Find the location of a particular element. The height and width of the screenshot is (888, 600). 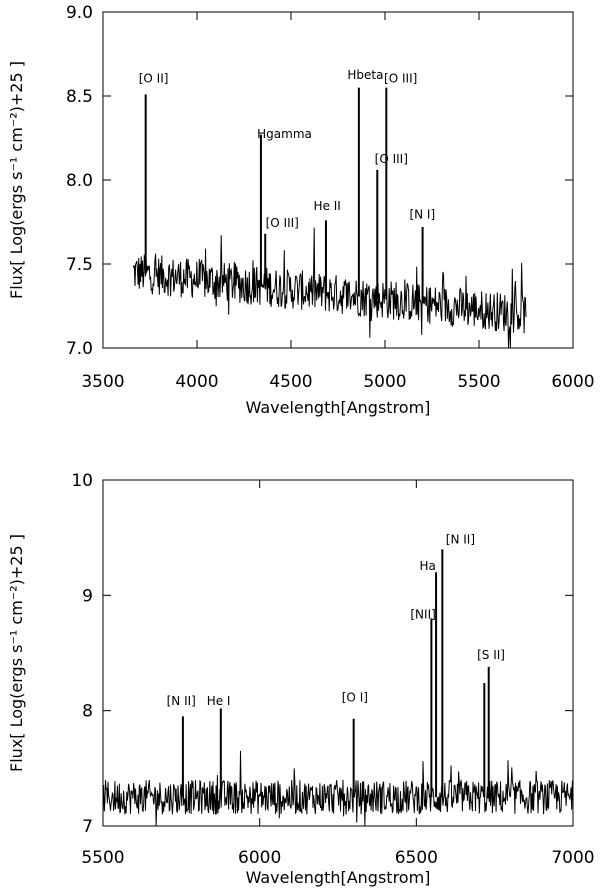

x-tick-label: 4500 is located at coordinates (290, 382).